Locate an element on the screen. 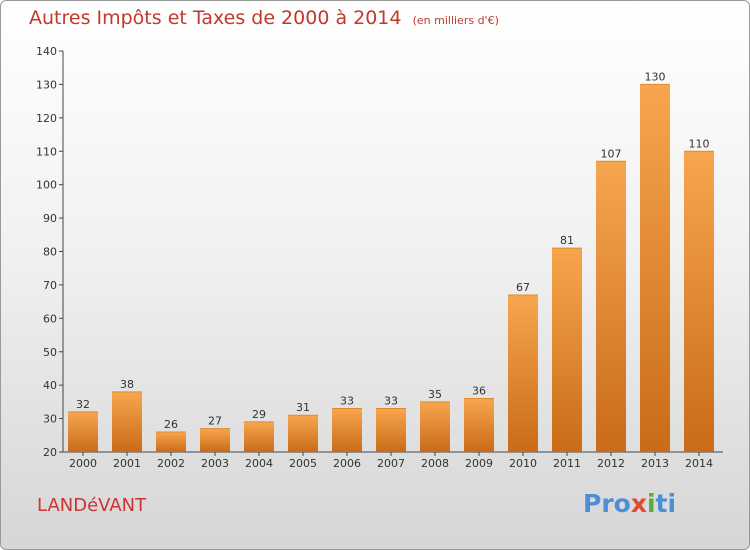 The height and width of the screenshot is (550, 750). value-label: 38 is located at coordinates (127, 384).